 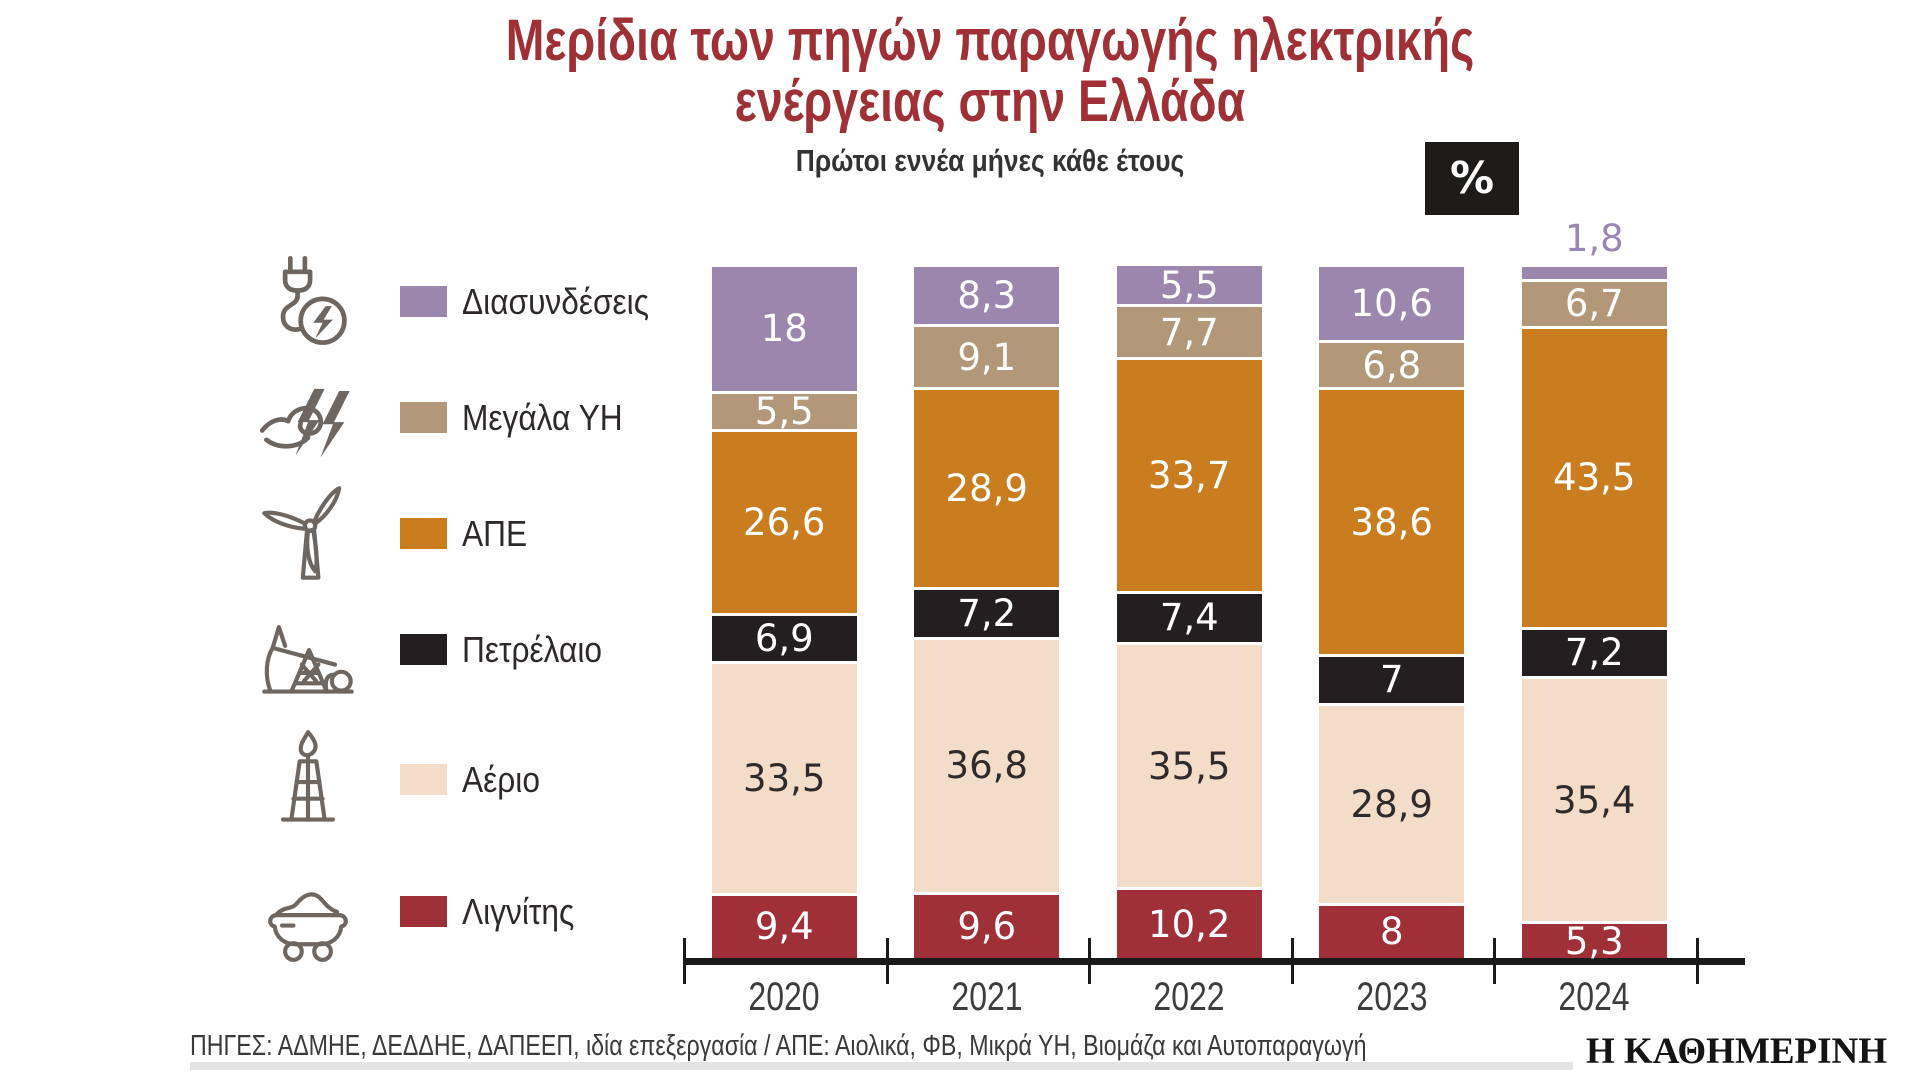 I want to click on bar-segment-Μεγάλα ΥΗ-2020: 5,5, so click(x=784, y=412).